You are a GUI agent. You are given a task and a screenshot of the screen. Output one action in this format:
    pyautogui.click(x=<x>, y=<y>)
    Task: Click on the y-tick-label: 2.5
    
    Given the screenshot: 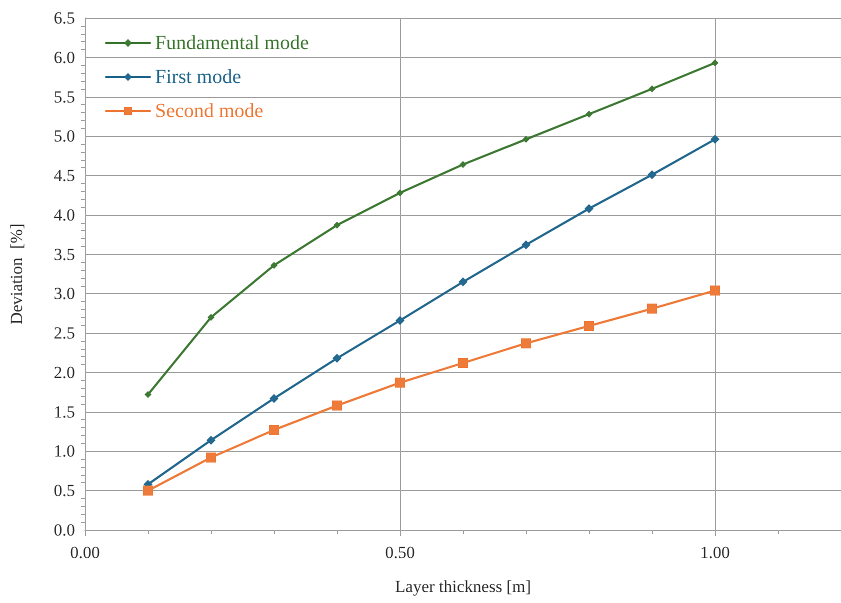 What is the action you would take?
    pyautogui.click(x=64, y=333)
    